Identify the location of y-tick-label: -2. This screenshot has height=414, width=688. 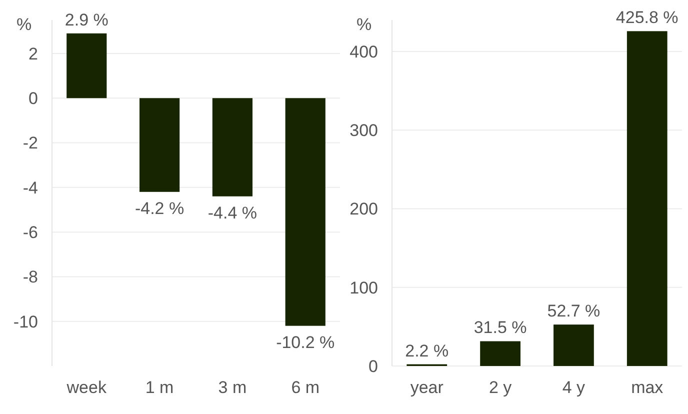
(30, 143).